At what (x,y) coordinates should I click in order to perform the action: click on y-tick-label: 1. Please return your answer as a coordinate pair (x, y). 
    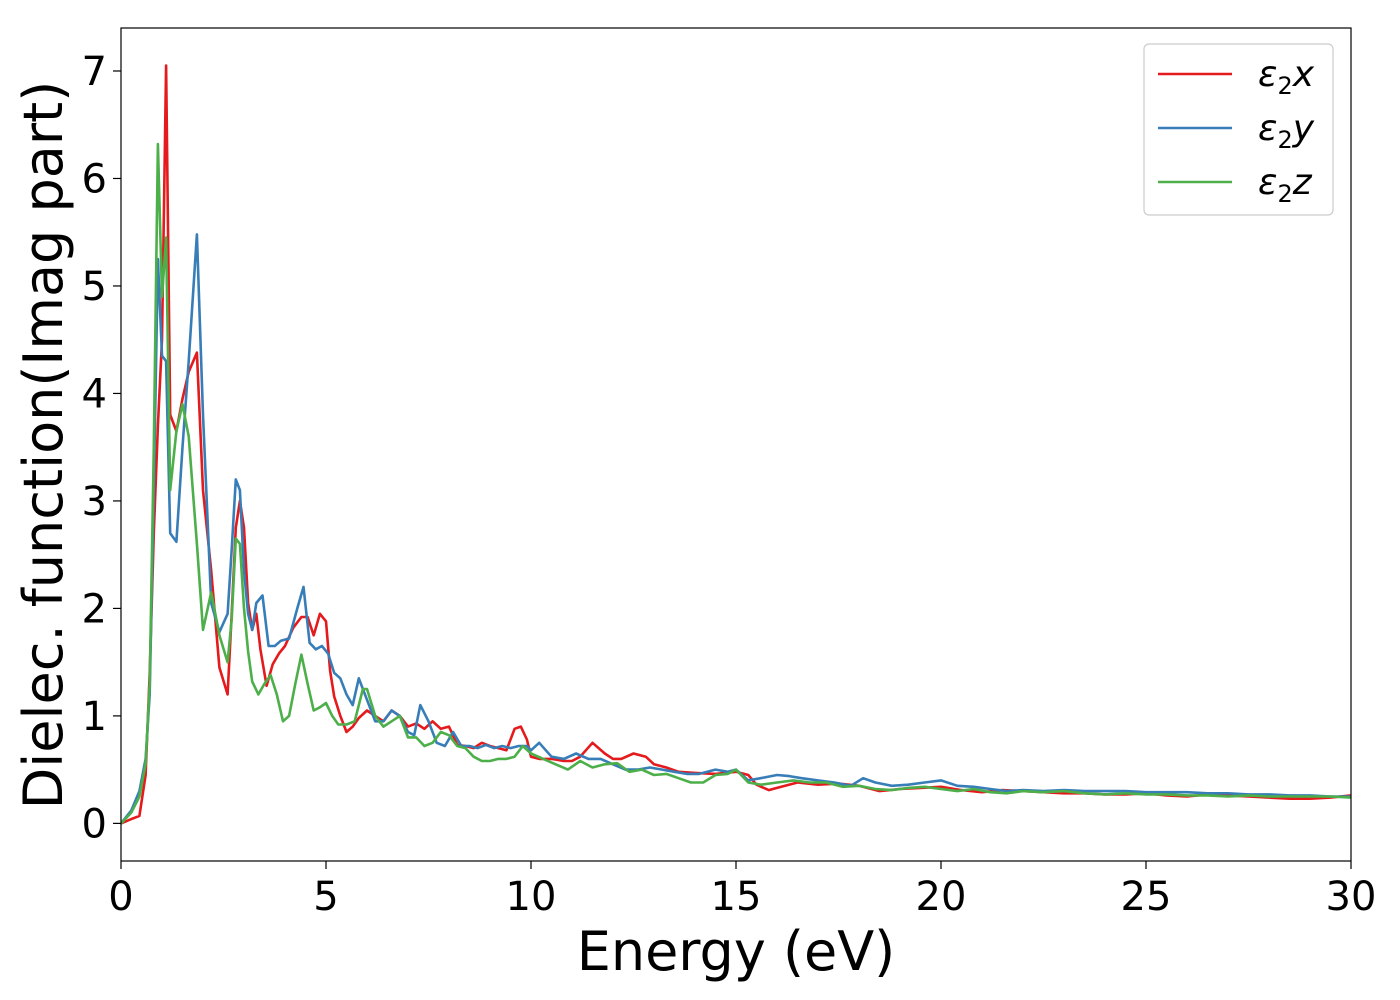
    Looking at the image, I should click on (94, 717).